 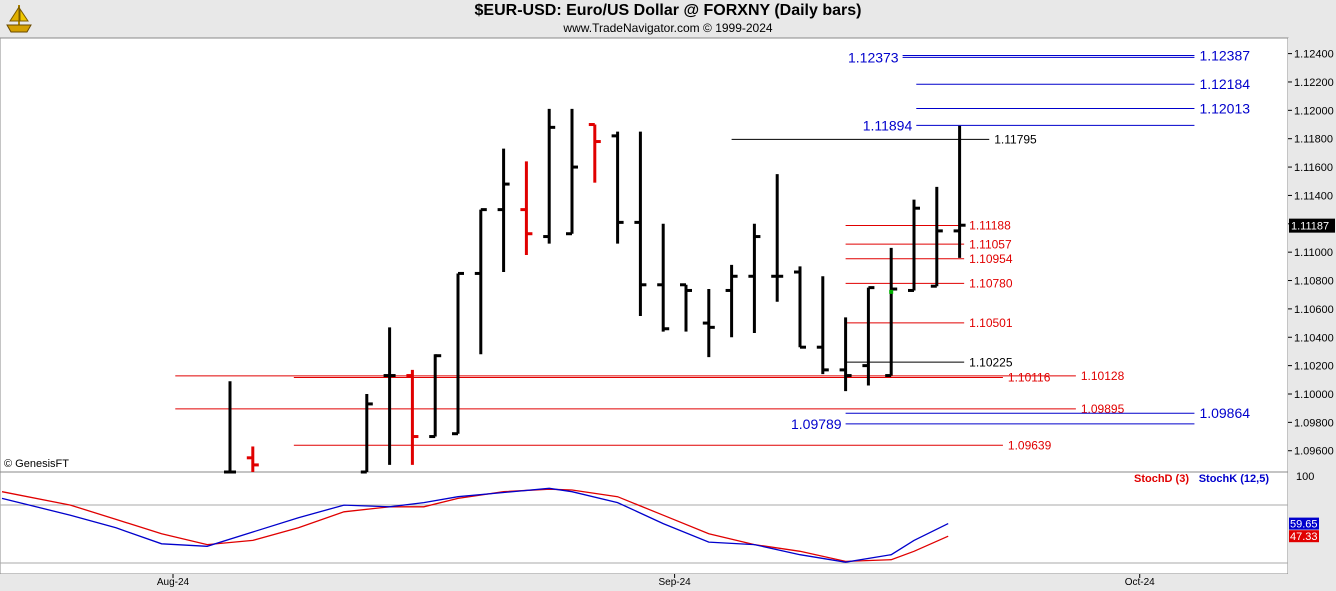 What do you see at coordinates (1030, 445) in the screenshot?
I see `level-label: 1.09639` at bounding box center [1030, 445].